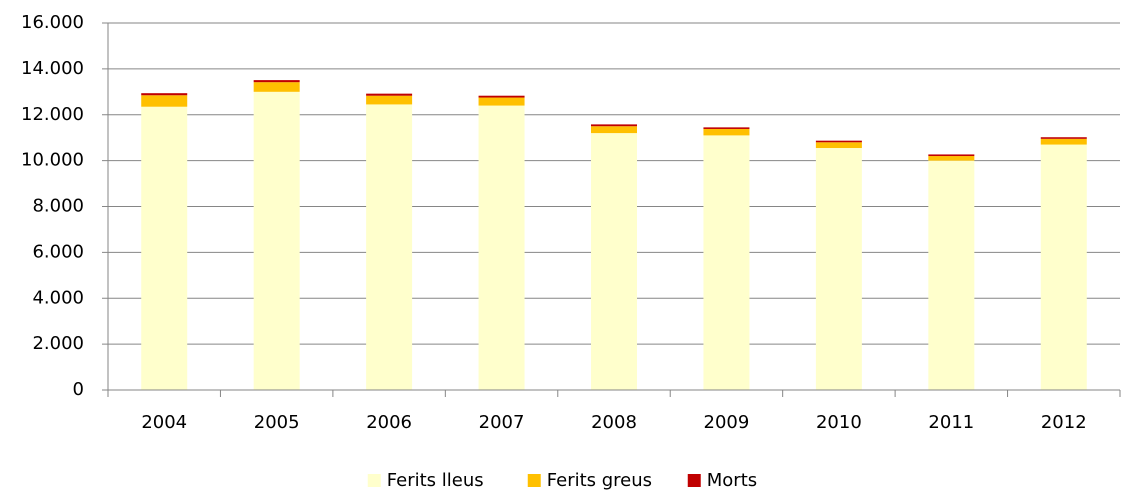 This screenshot has width=1130, height=492. What do you see at coordinates (58, 343) in the screenshot?
I see `y-tick-label: 2.000` at bounding box center [58, 343].